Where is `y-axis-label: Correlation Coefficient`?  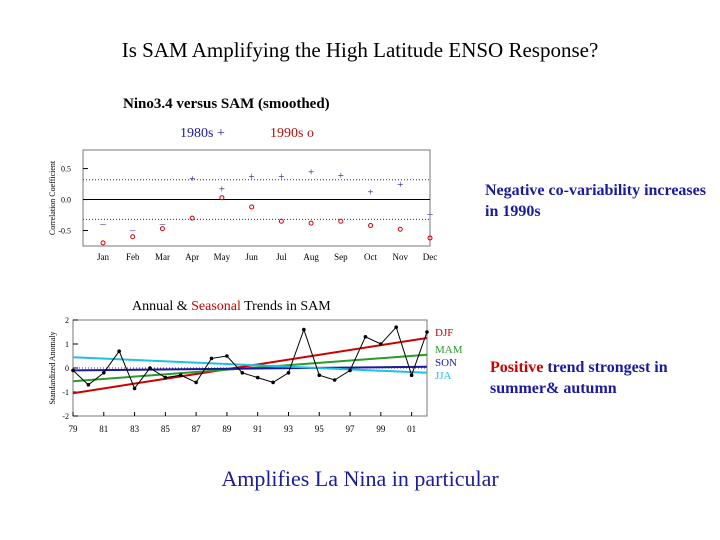 y-axis-label: Correlation Coefficient is located at coordinates (52, 197).